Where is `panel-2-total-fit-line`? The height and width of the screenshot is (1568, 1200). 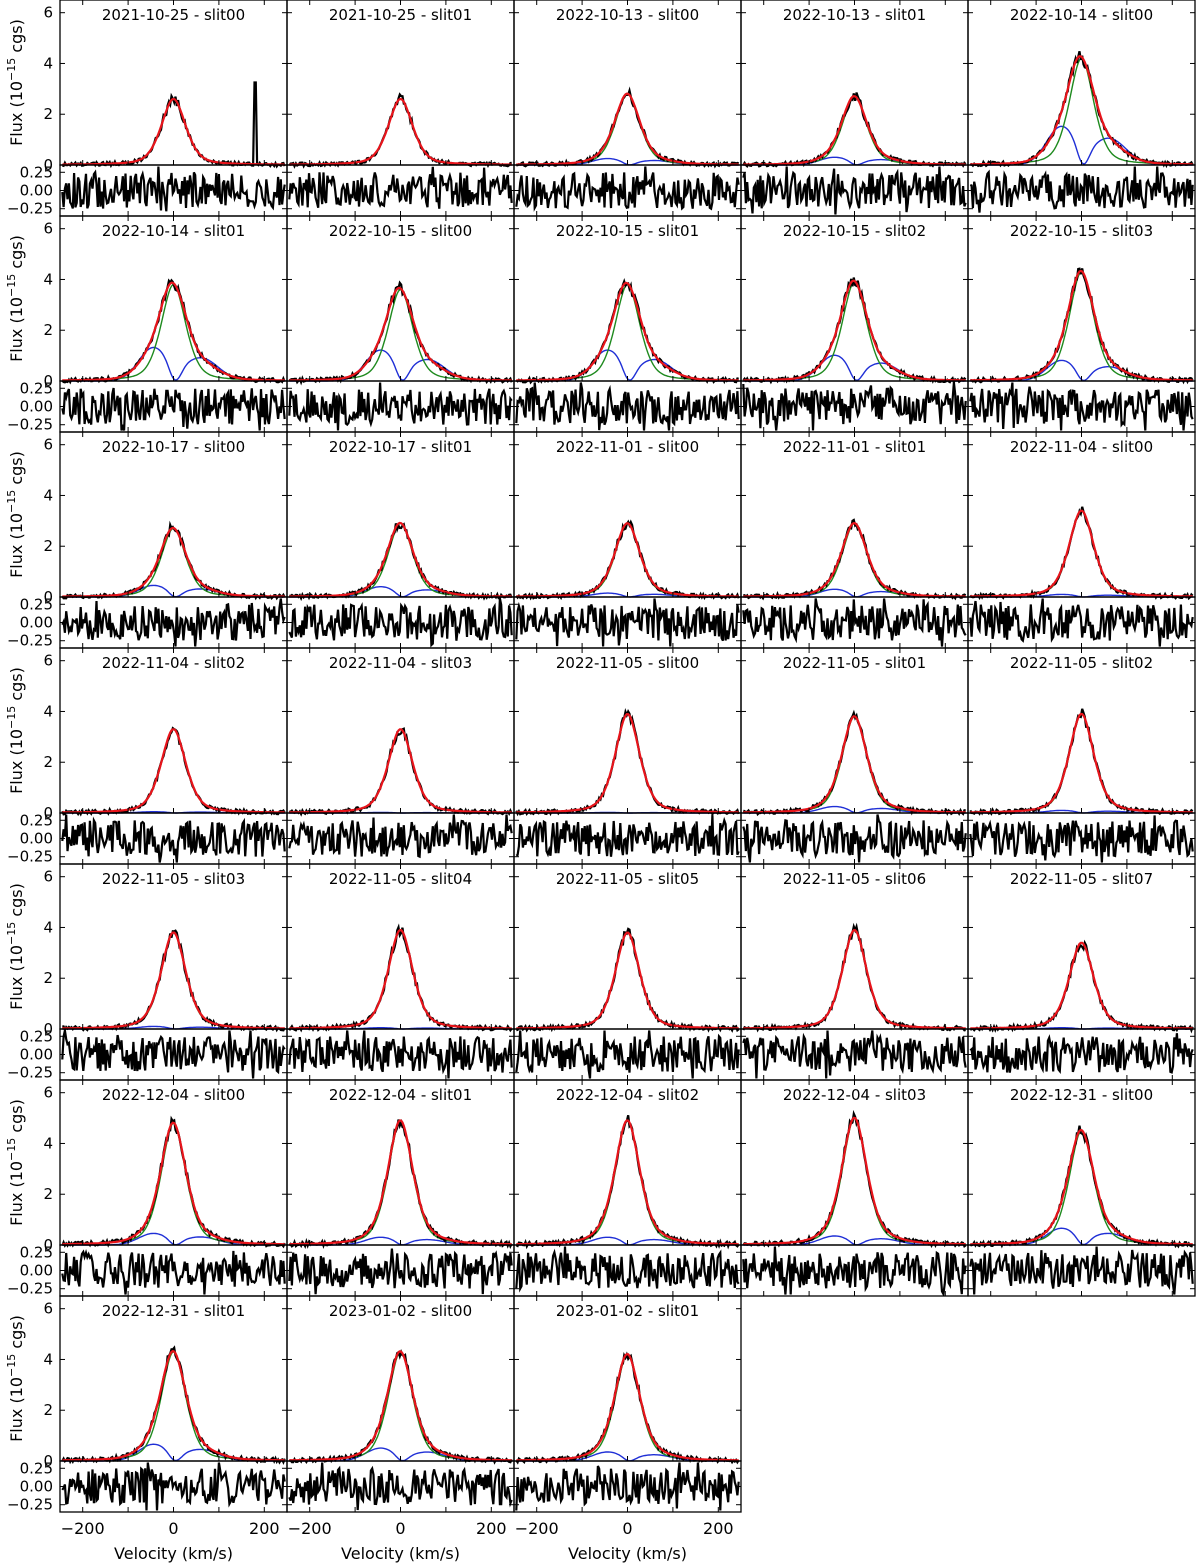 panel-2-total-fit-line is located at coordinates (627, 129).